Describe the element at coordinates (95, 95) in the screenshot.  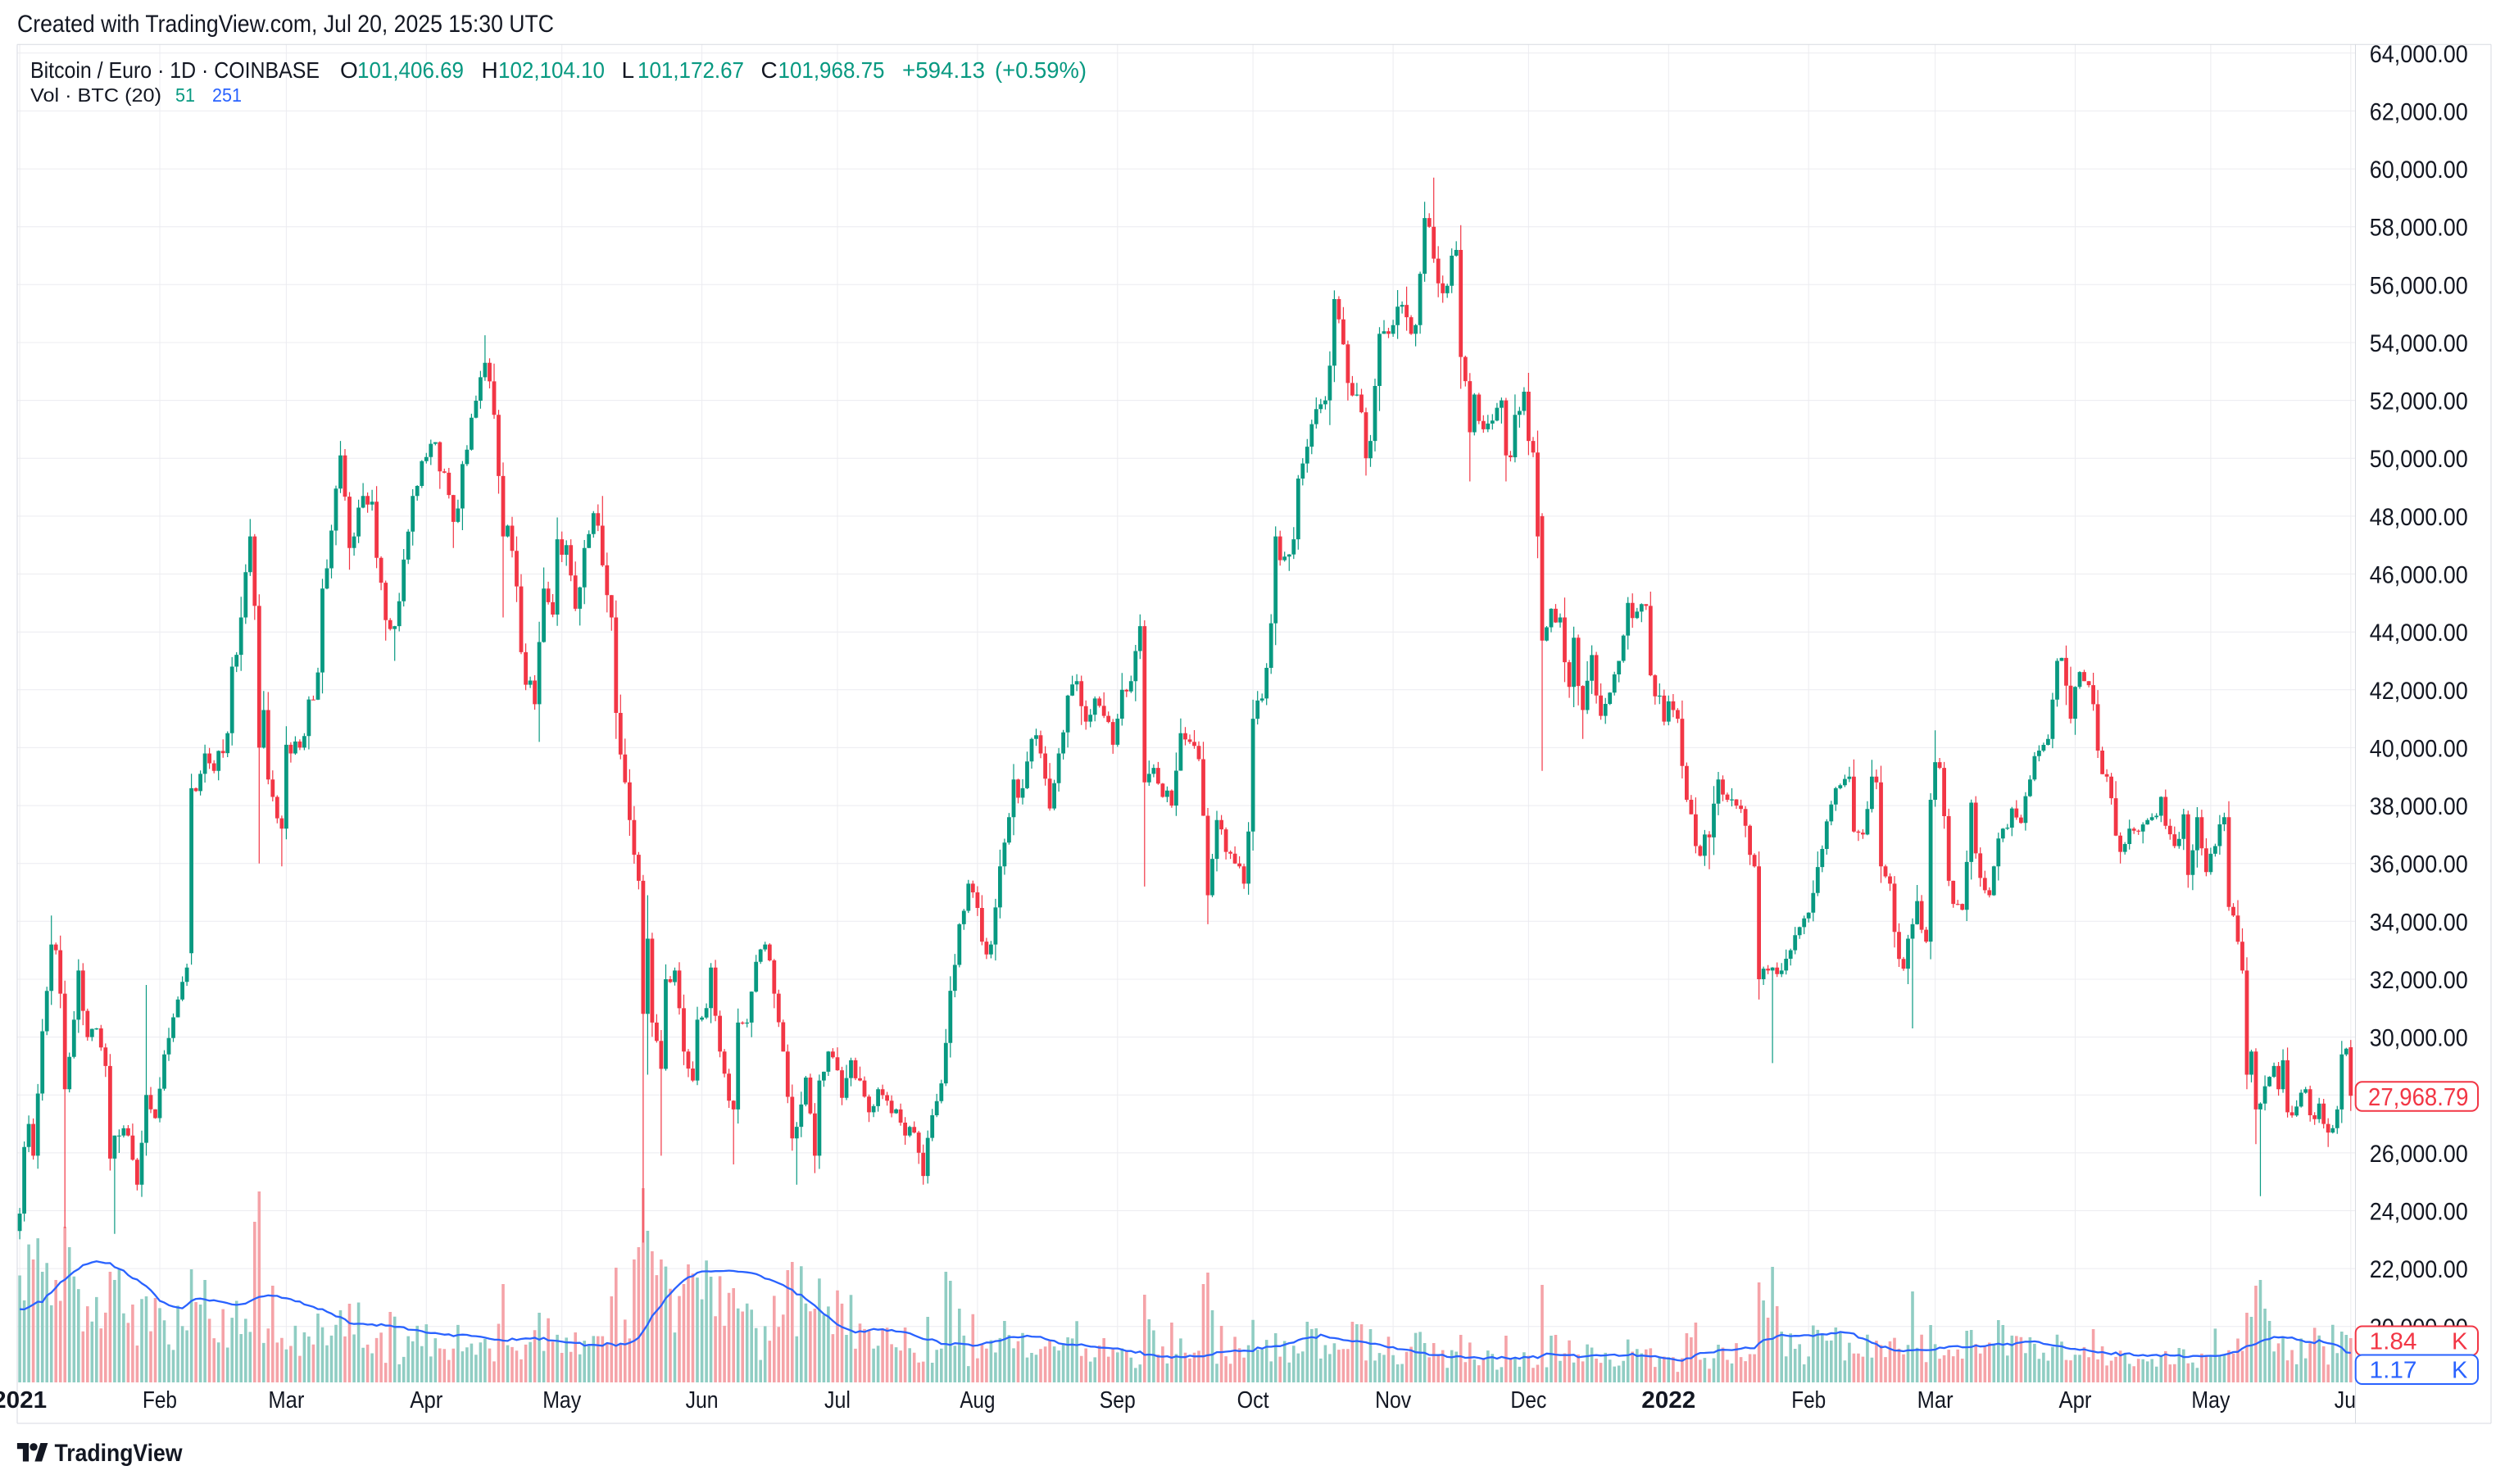
I see `svg-text: Vol · BTC (20)` at that location.